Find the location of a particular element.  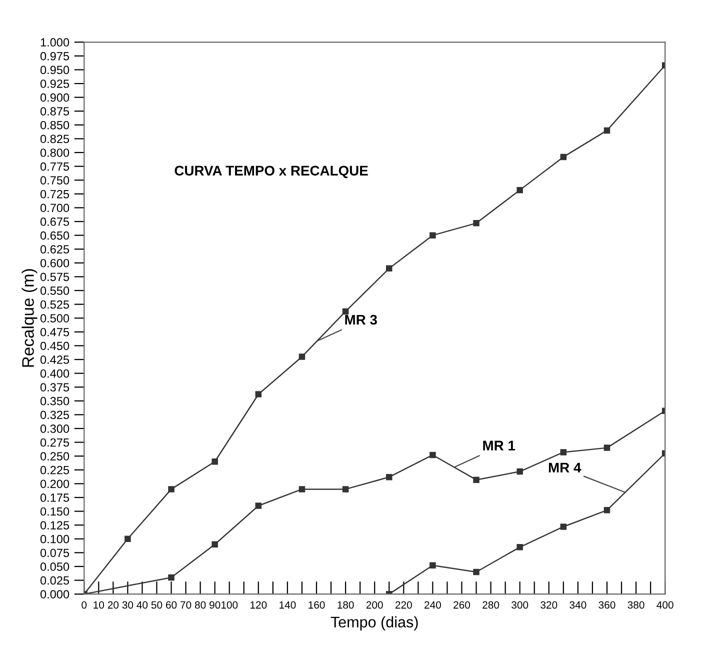

y-tick-label: 0.300 is located at coordinates (55, 428).